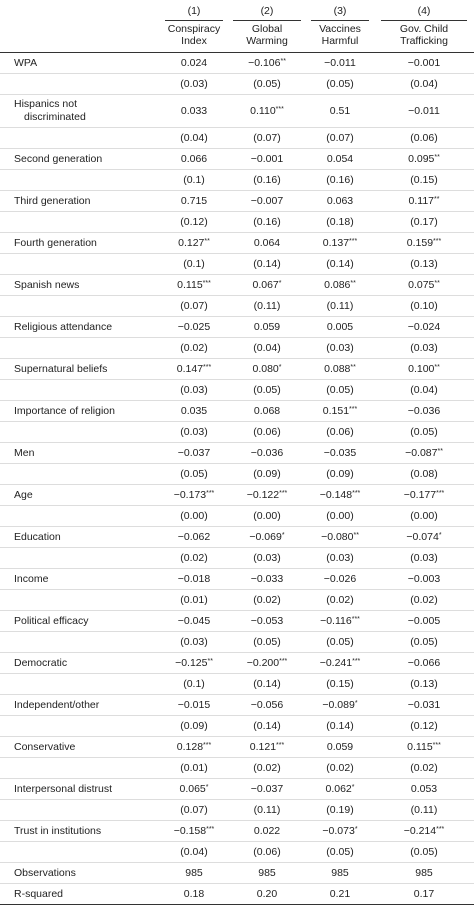  Describe the element at coordinates (267, 516) in the screenshot. I see `standard-error: (0.00)` at that location.